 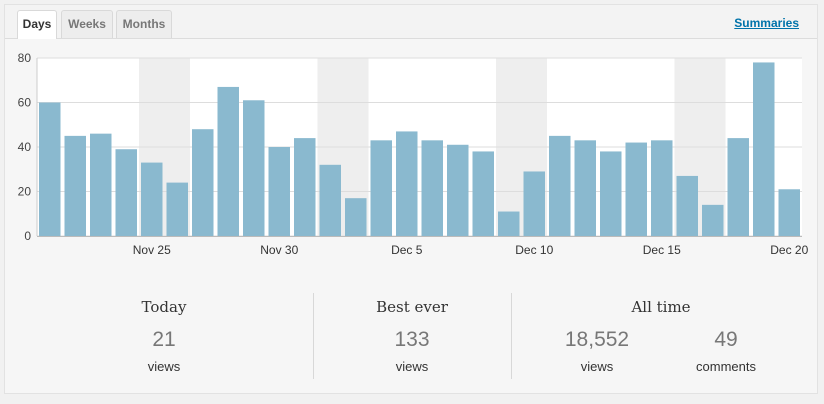 I want to click on x-tick-label: Dec 10, so click(x=534, y=250).